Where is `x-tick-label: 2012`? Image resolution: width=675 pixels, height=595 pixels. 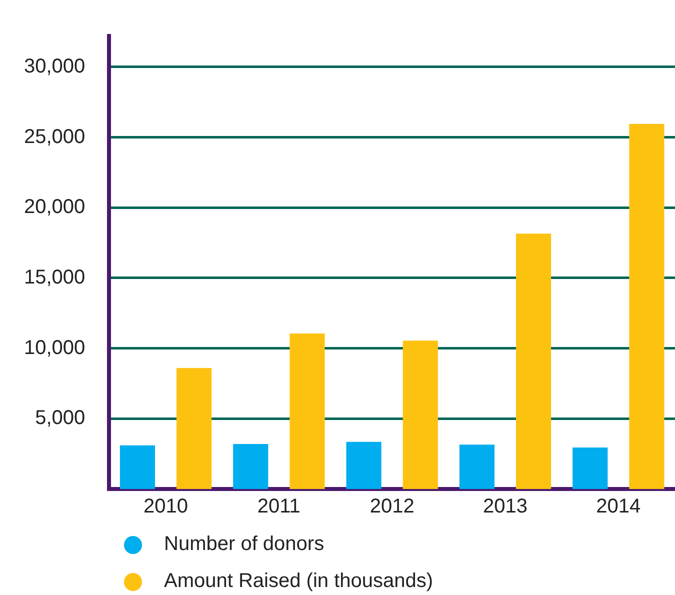 x-tick-label: 2012 is located at coordinates (392, 507).